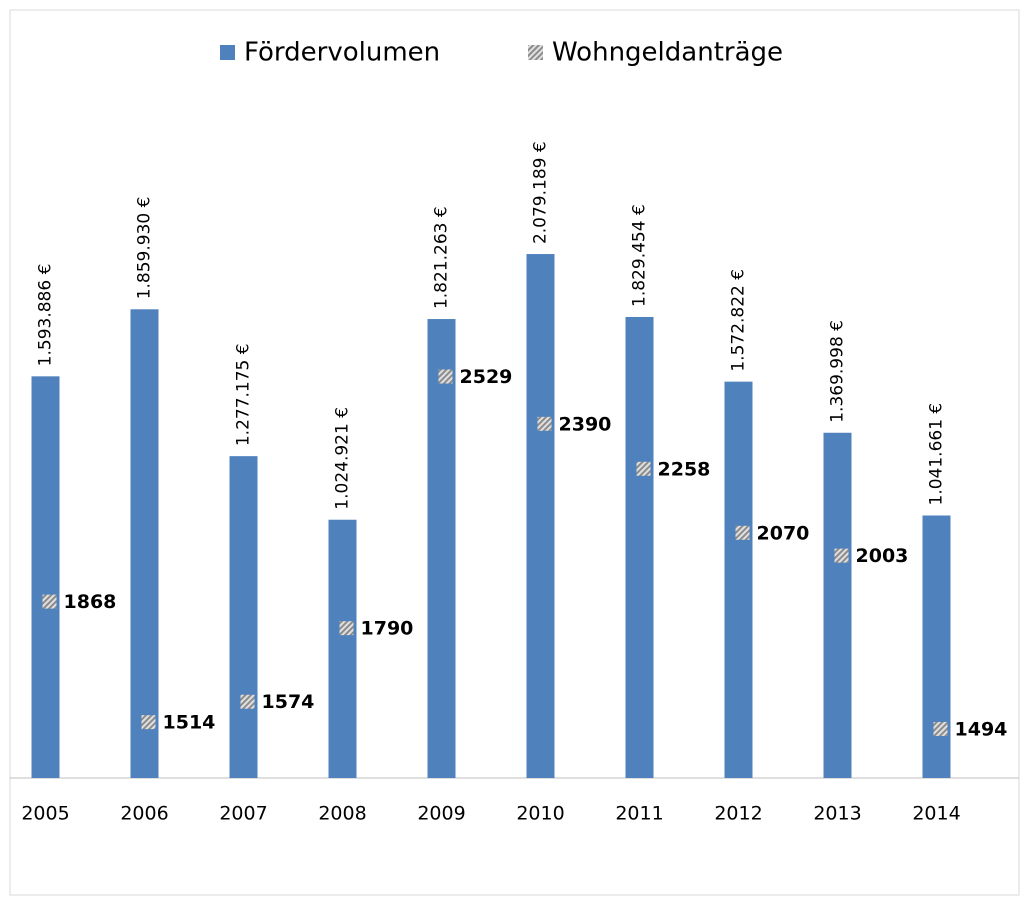 This screenshot has width=1026, height=900. What do you see at coordinates (981, 729) in the screenshot?
I see `marker-label: 1494` at bounding box center [981, 729].